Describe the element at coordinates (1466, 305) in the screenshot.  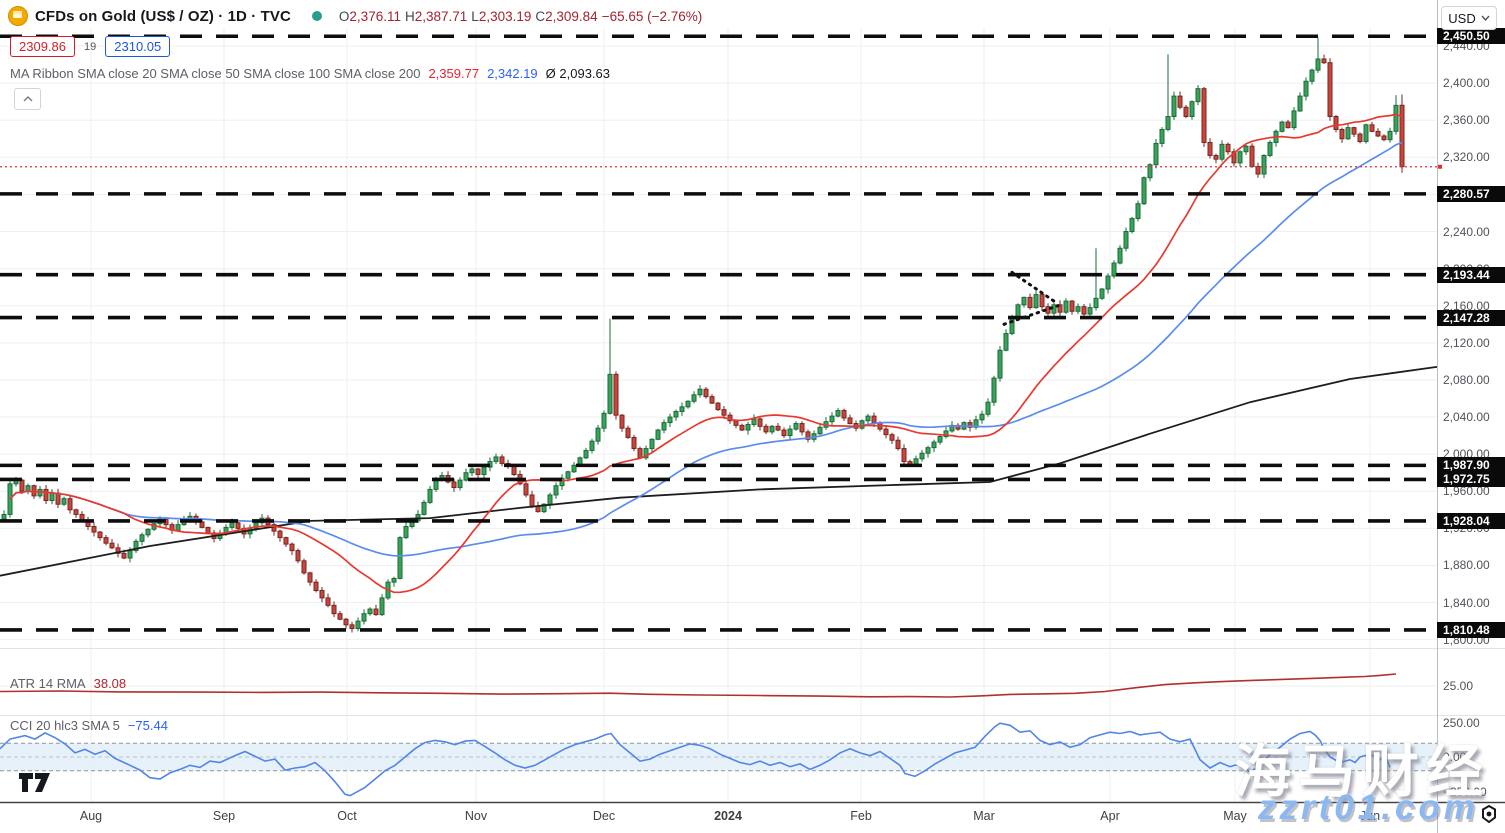
I see `price-tick-label: 2,160.00` at that location.